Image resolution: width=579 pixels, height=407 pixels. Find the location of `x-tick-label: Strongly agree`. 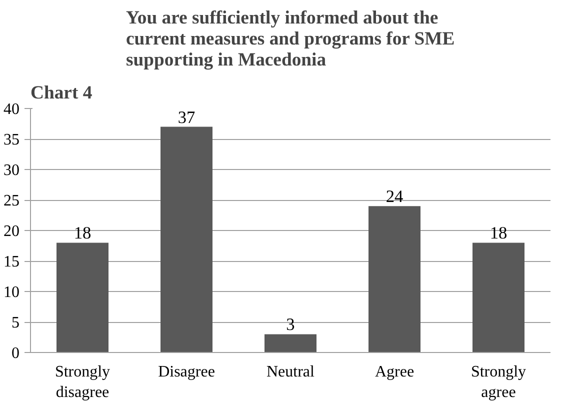

x-tick-label: Strongly agree is located at coordinates (498, 382).